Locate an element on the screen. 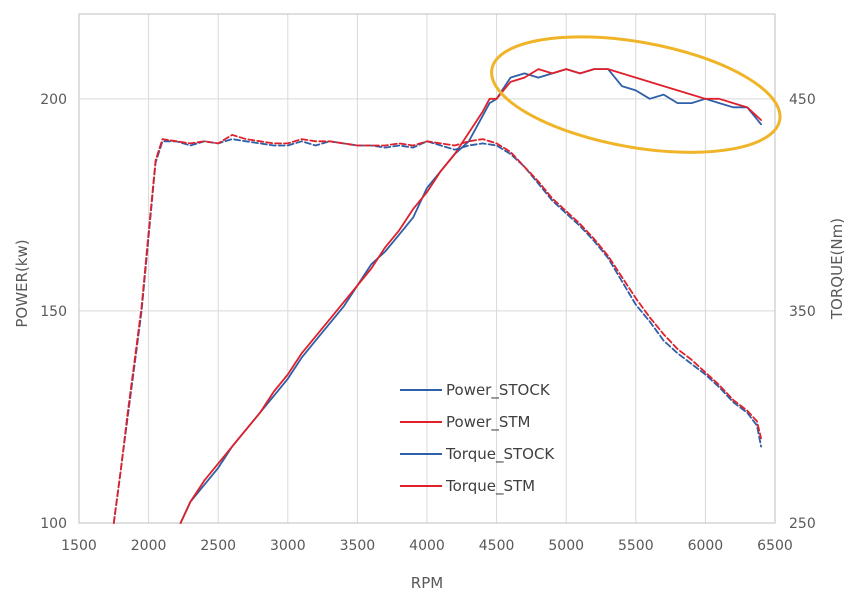 The image size is (860, 603). legend-label: Power_STOCK is located at coordinates (498, 390).